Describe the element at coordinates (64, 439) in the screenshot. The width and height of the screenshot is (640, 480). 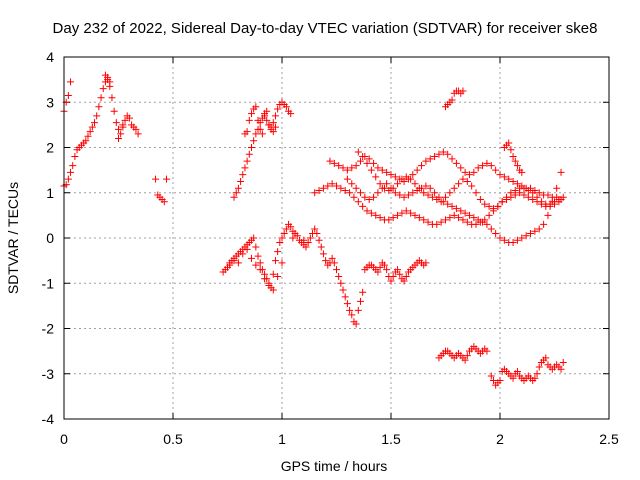
I see `x-tick-label: 0` at that location.